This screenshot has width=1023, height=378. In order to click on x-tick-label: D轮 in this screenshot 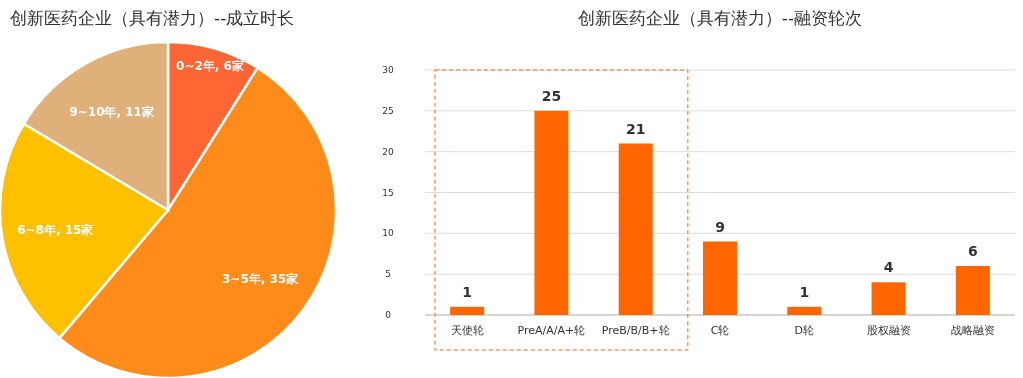, I will do `click(804, 330)`.